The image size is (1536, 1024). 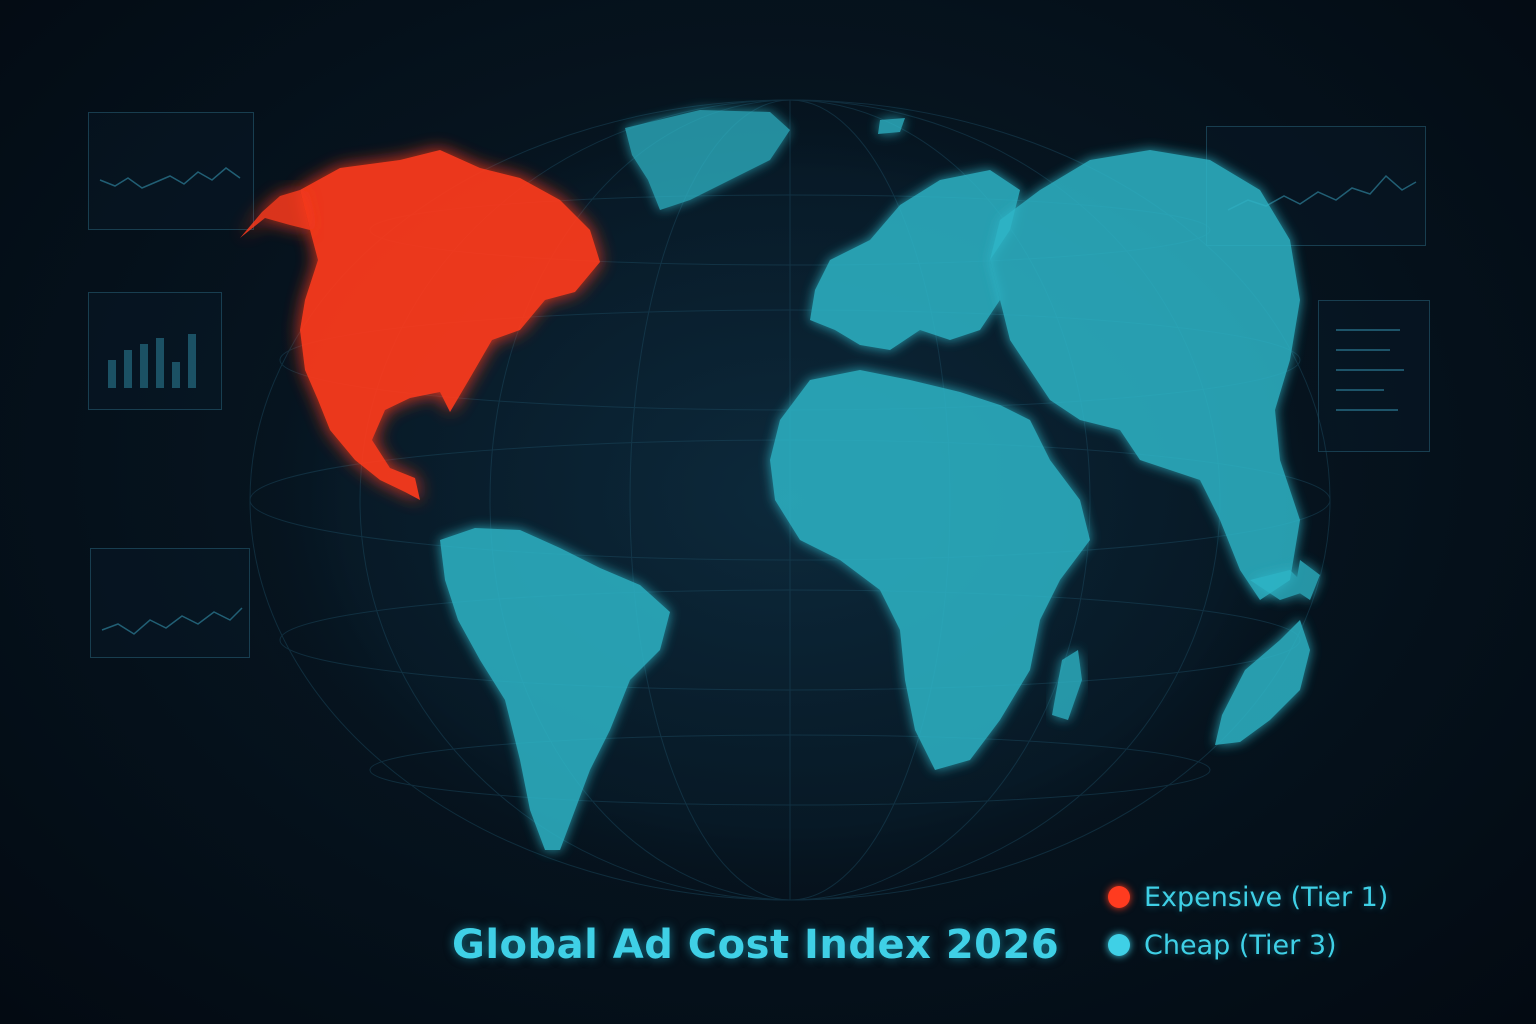 What do you see at coordinates (756, 945) in the screenshot?
I see `page-title: Global Ad Cost Index 2026` at bounding box center [756, 945].